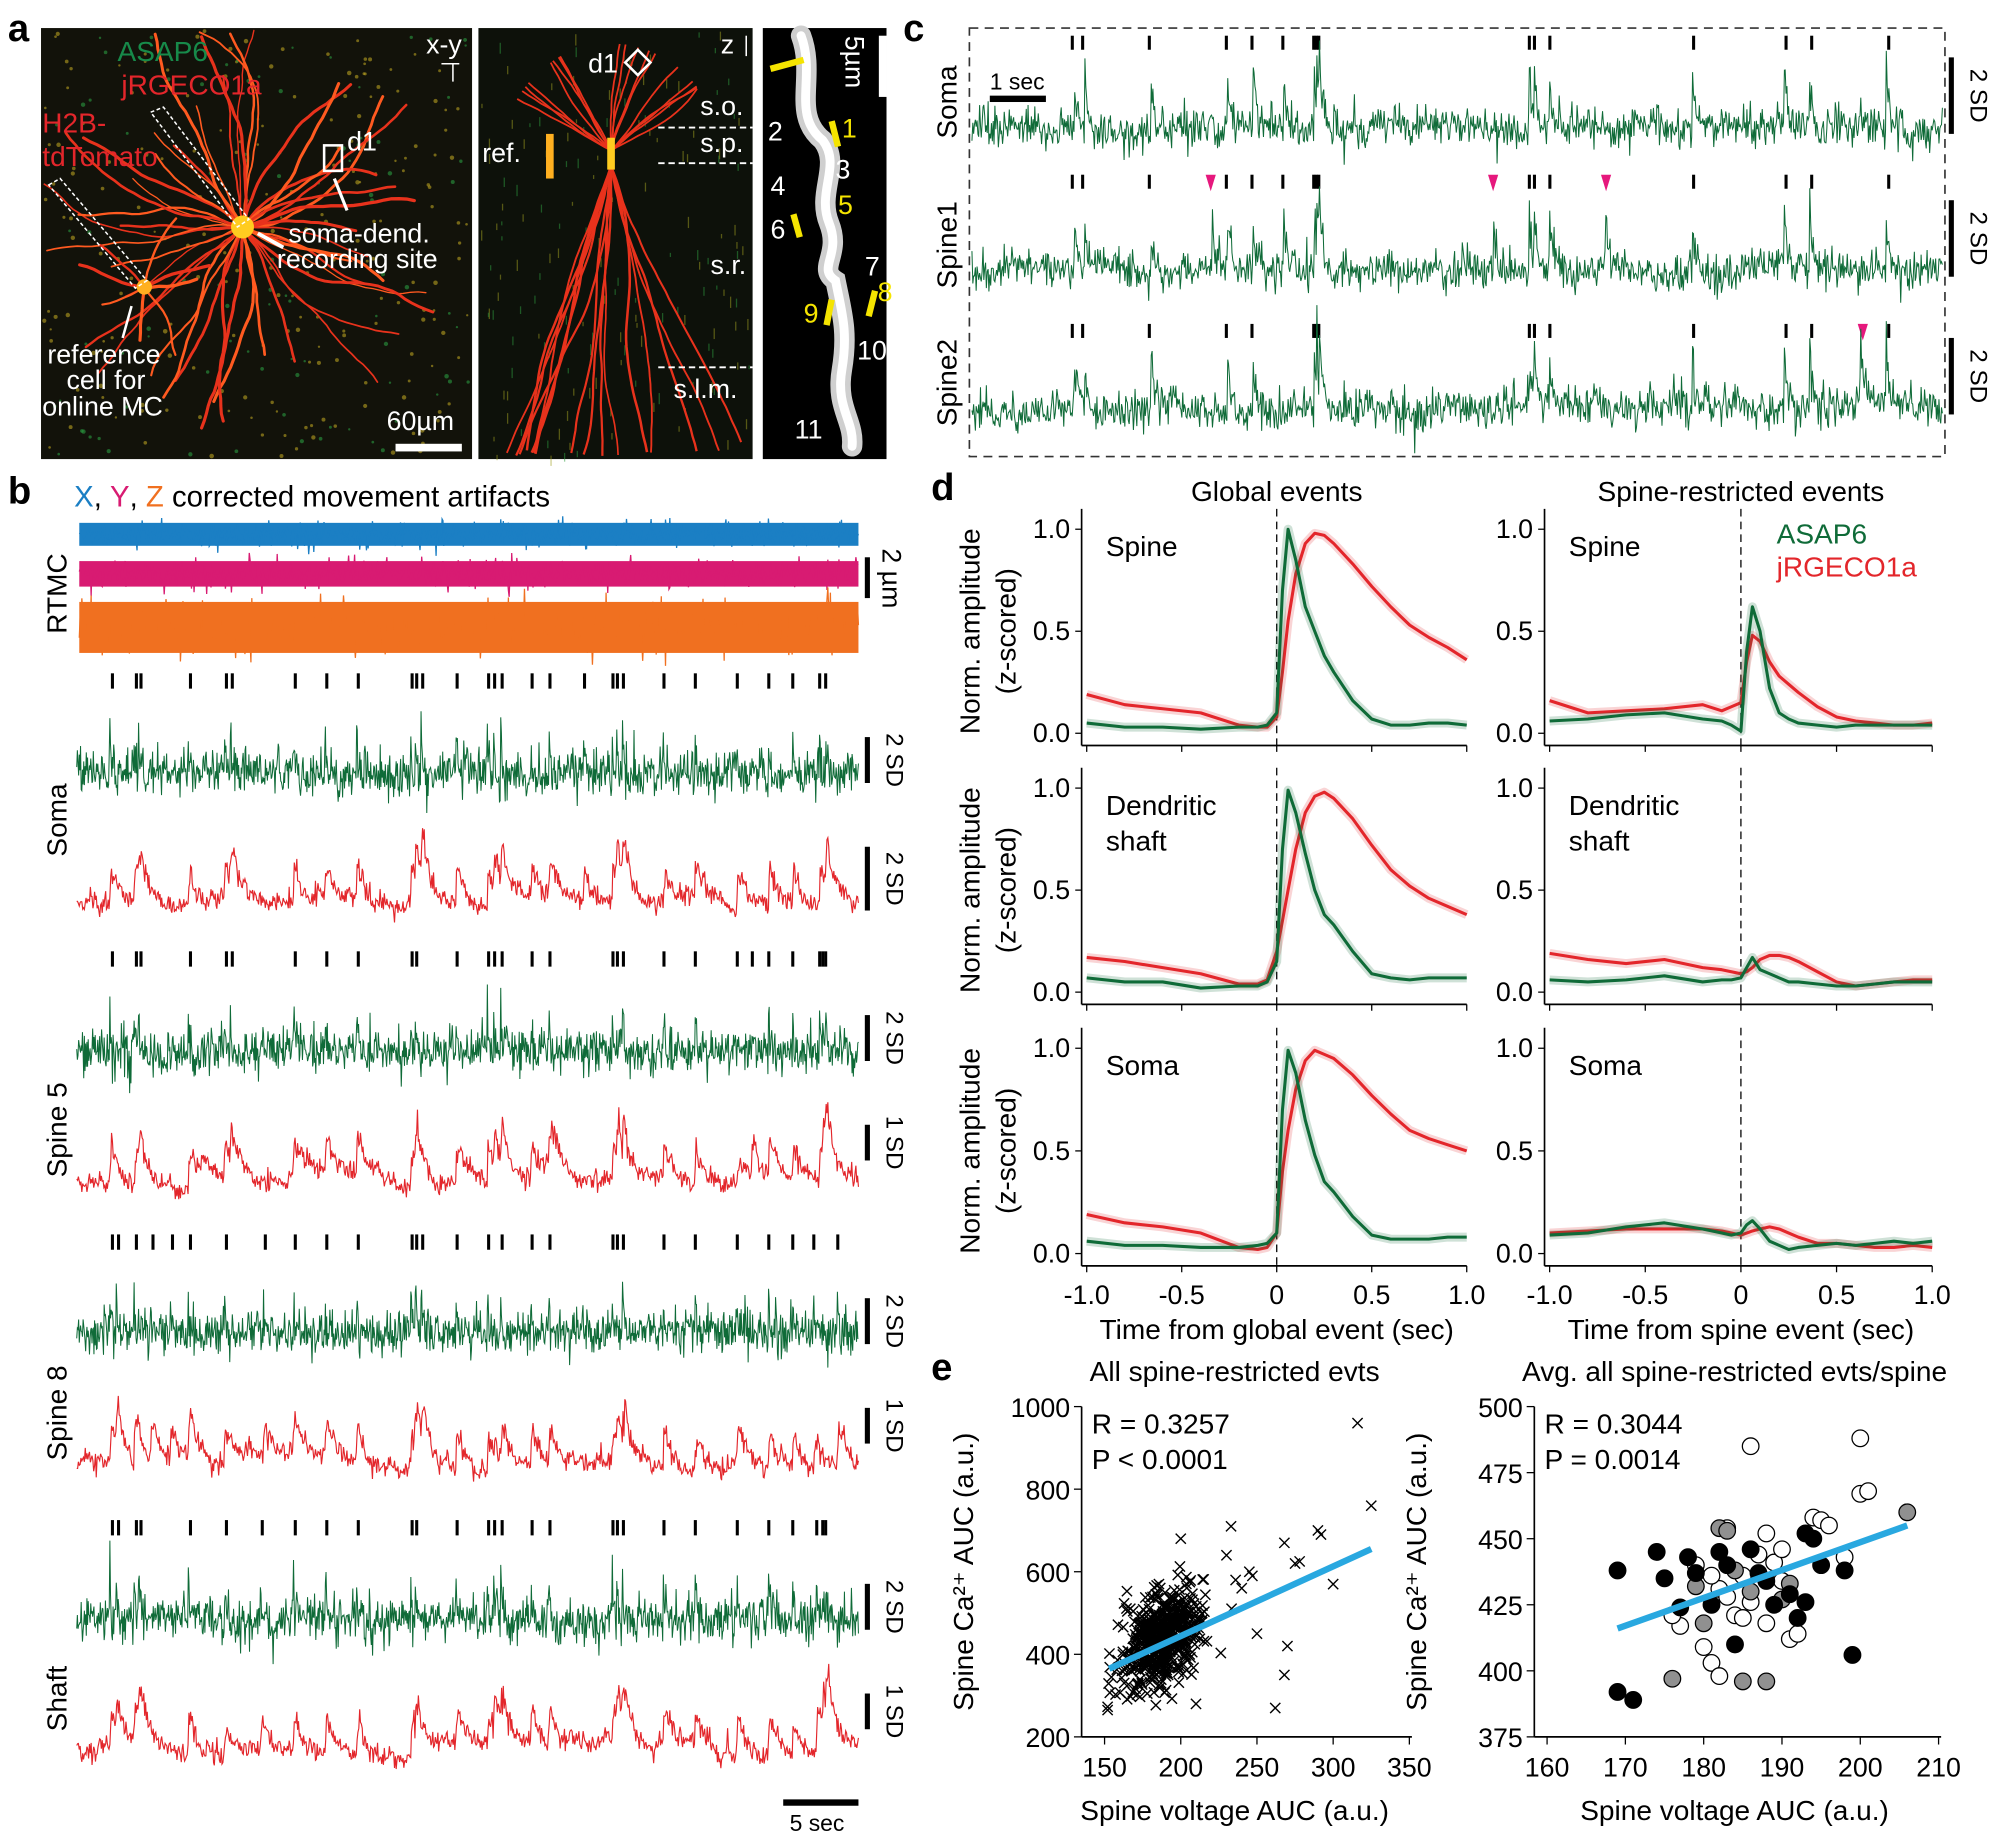 Image resolution: width=2000 pixels, height=1844 pixels. I want to click on panel-c: 2 SD Soma 2 SD Spine1 2 SD Spine2 1 sec, so click(1461, 242).